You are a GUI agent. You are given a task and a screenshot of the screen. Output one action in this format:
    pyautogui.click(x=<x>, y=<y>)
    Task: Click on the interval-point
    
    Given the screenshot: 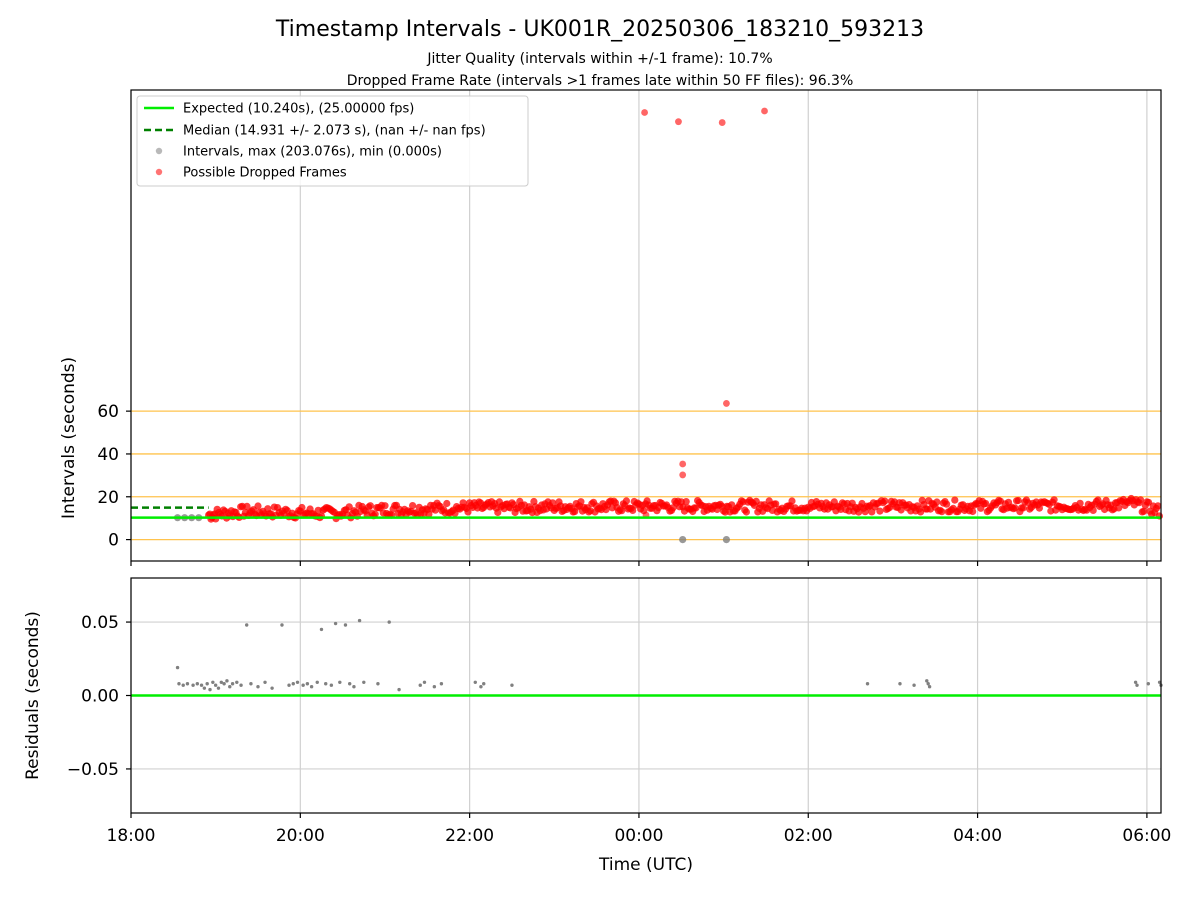 What is the action you would take?
    pyautogui.click(x=683, y=539)
    